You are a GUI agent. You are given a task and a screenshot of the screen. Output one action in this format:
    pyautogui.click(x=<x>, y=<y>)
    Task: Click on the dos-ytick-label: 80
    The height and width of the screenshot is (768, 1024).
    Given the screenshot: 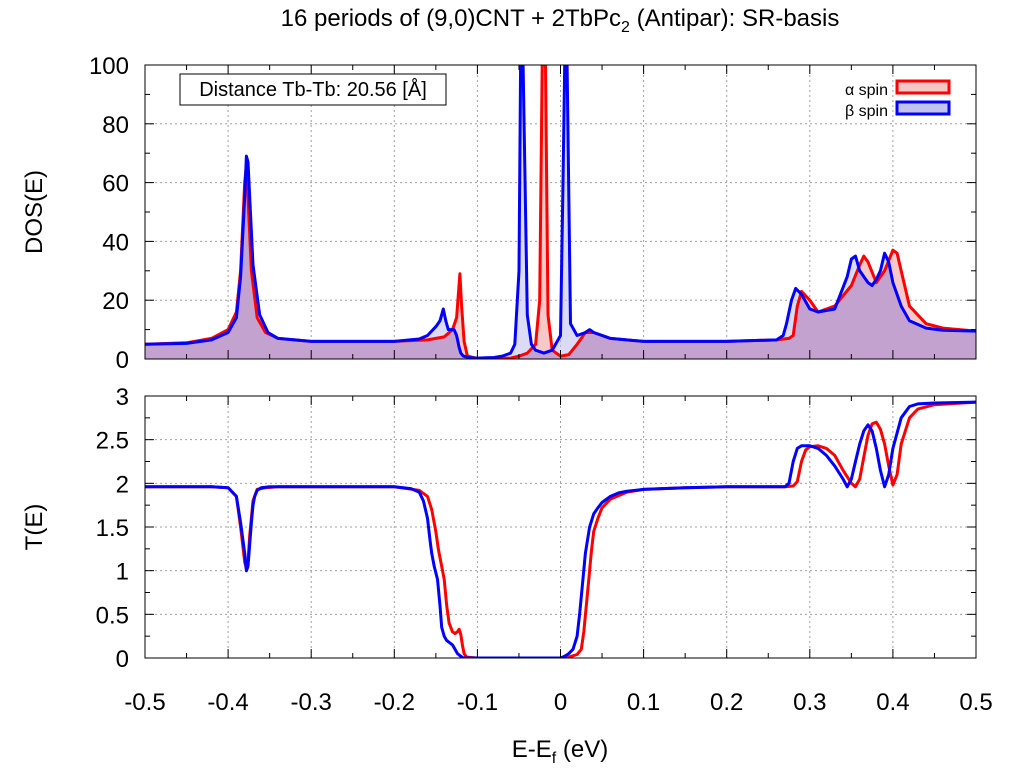 What is the action you would take?
    pyautogui.click(x=115, y=125)
    